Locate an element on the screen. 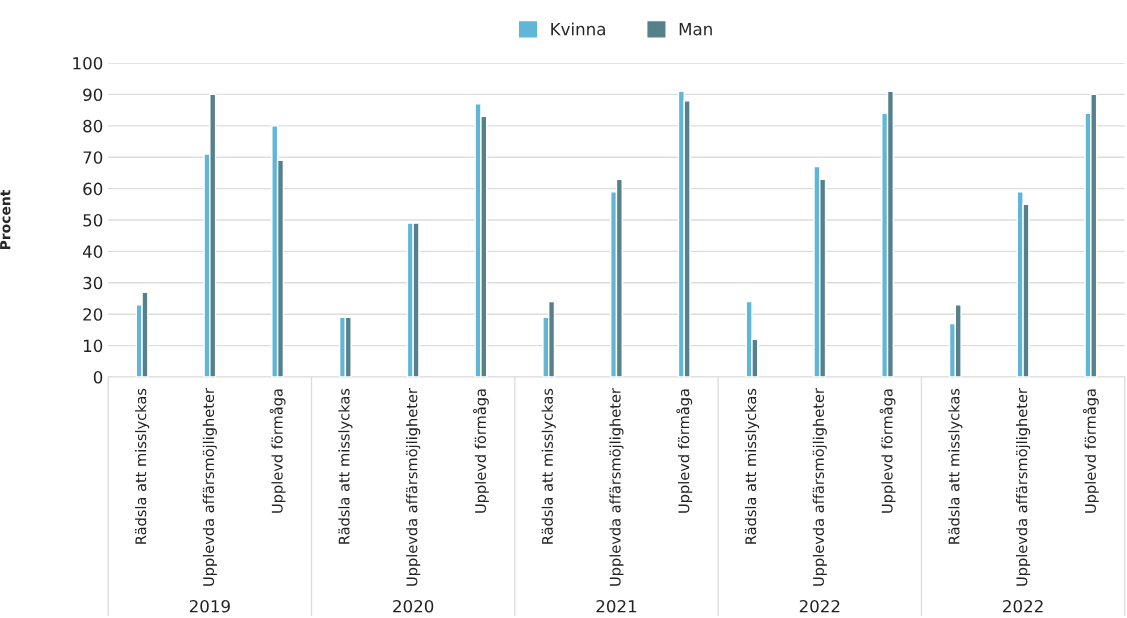 The width and height of the screenshot is (1127, 618). y-tick-label: 60 is located at coordinates (93, 189).